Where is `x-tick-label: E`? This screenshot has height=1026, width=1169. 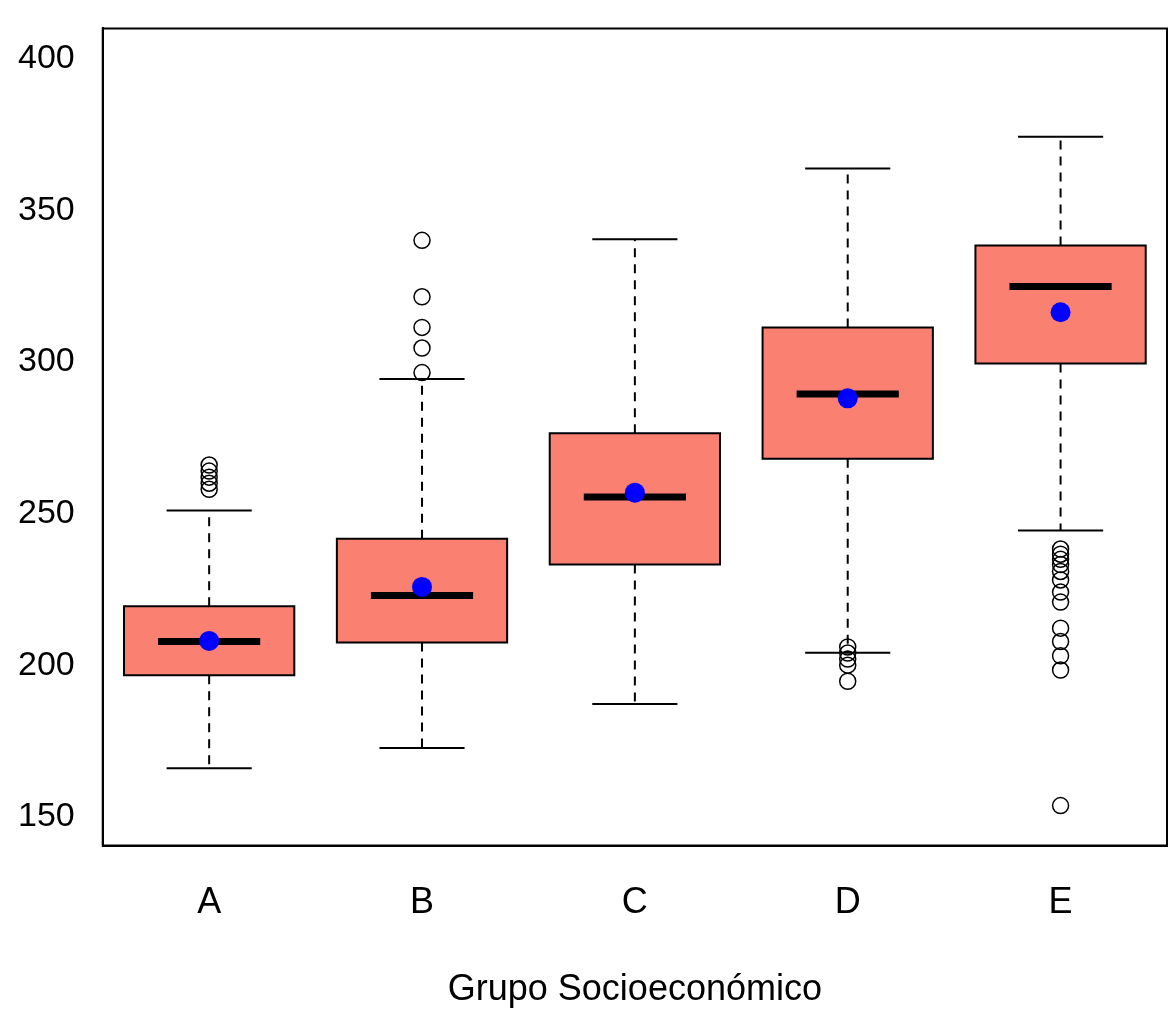
x-tick-label: E is located at coordinates (1060, 901).